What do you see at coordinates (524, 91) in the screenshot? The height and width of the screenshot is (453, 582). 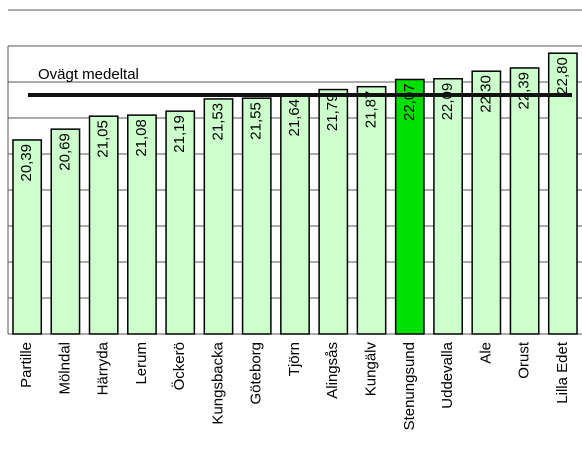 I see `value-label: 22,39` at bounding box center [524, 91].